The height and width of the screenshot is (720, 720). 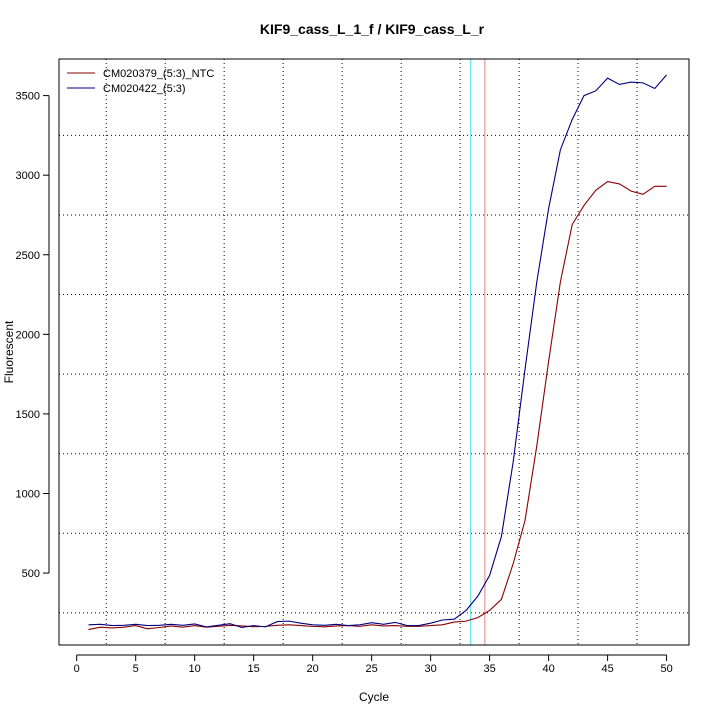 I want to click on y-axis: 500 1000 1500 2000 2500 3000 3500, so click(x=33, y=335).